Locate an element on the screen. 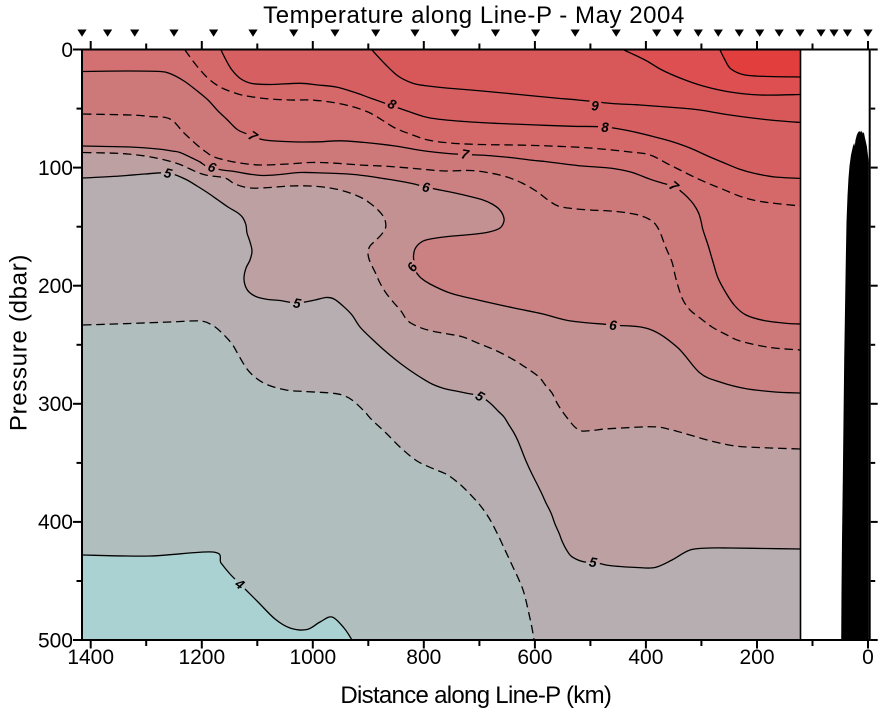 The height and width of the screenshot is (708, 878). svg-text: 1000 is located at coordinates (312, 657).